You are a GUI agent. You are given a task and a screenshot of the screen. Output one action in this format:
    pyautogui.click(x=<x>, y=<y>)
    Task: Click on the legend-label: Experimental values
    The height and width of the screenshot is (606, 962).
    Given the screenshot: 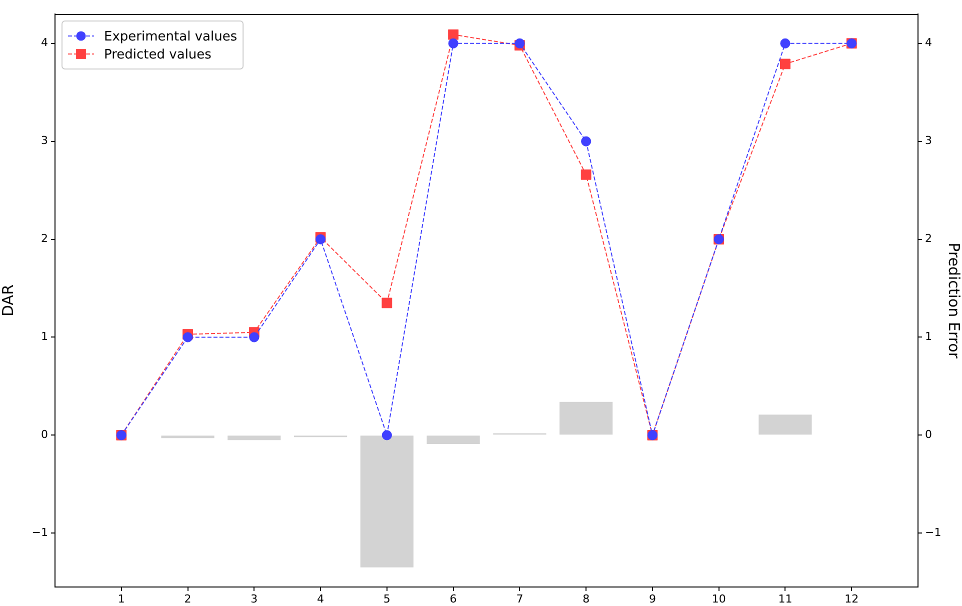 What is the action you would take?
    pyautogui.click(x=171, y=36)
    